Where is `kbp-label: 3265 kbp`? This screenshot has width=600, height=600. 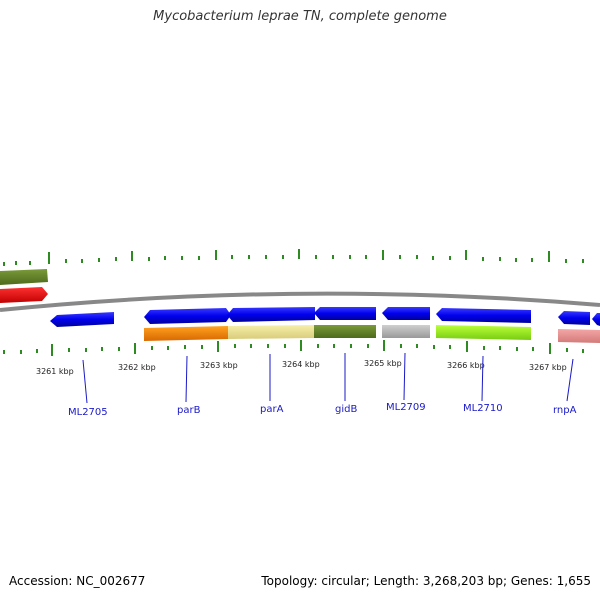 kbp-label: 3265 kbp is located at coordinates (383, 363).